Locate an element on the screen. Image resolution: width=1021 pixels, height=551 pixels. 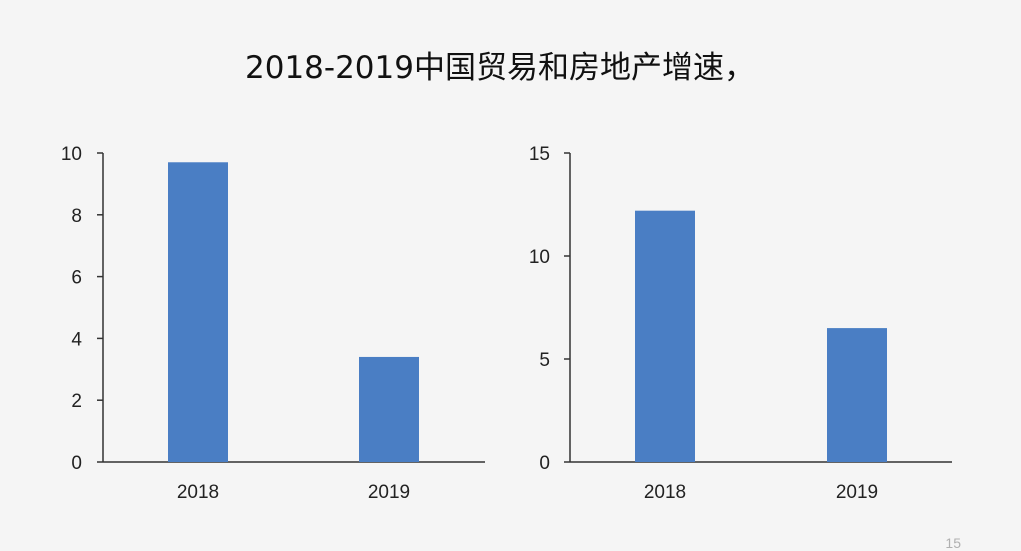
y-tick-label: 4 is located at coordinates (76, 339).